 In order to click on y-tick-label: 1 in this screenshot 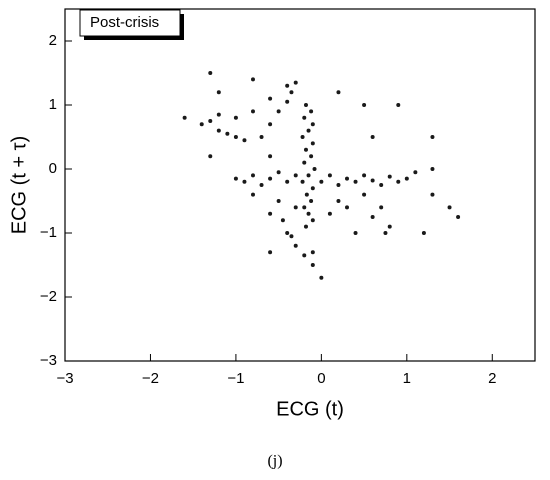, I will do `click(53, 104)`.